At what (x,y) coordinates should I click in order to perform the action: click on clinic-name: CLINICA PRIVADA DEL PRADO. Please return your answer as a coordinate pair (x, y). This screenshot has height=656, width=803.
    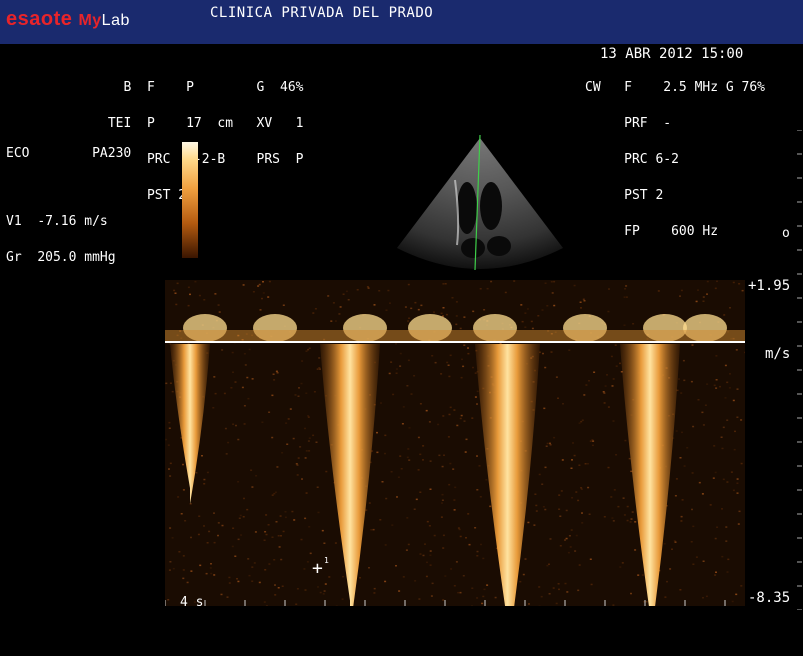
    Looking at the image, I should click on (322, 13).